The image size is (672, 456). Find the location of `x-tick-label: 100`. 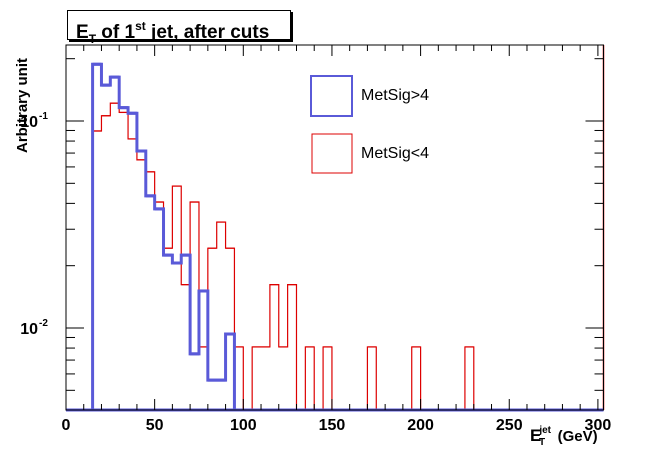

x-tick-label: 100 is located at coordinates (243, 425).